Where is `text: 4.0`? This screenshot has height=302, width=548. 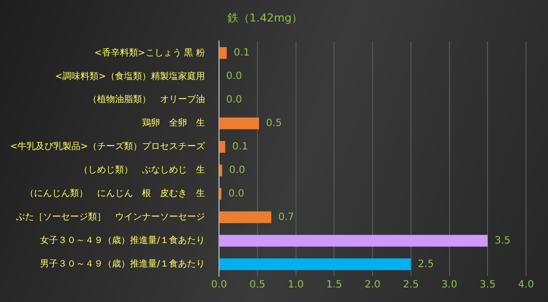
text: 4.0 is located at coordinates (526, 285).